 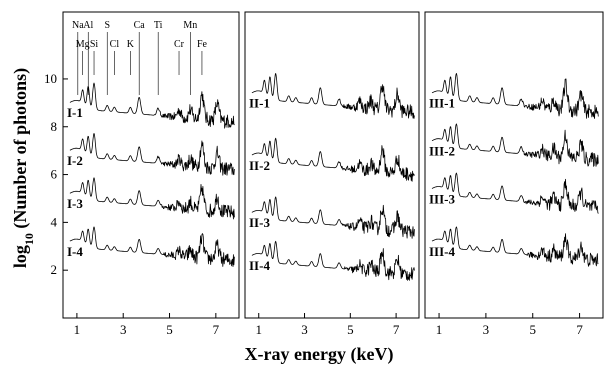 I want to click on y-tick-label: 10, so click(x=50, y=78).